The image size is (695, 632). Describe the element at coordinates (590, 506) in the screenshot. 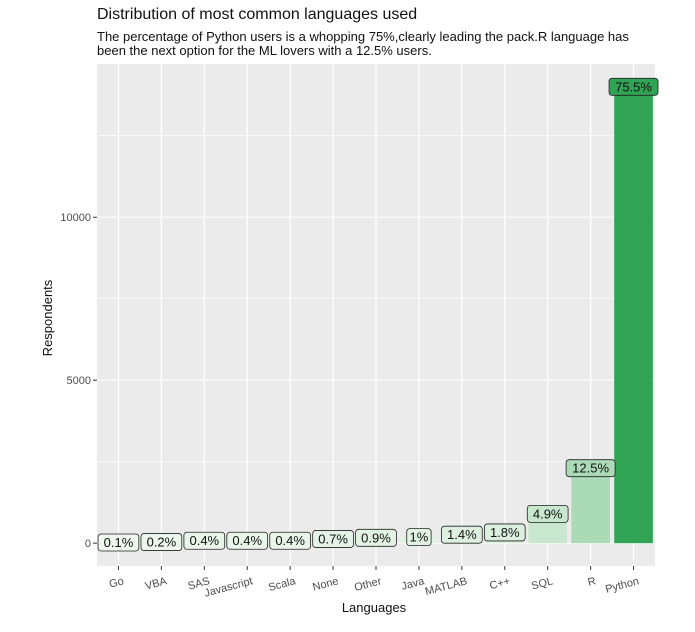

I see `bar-r` at that location.